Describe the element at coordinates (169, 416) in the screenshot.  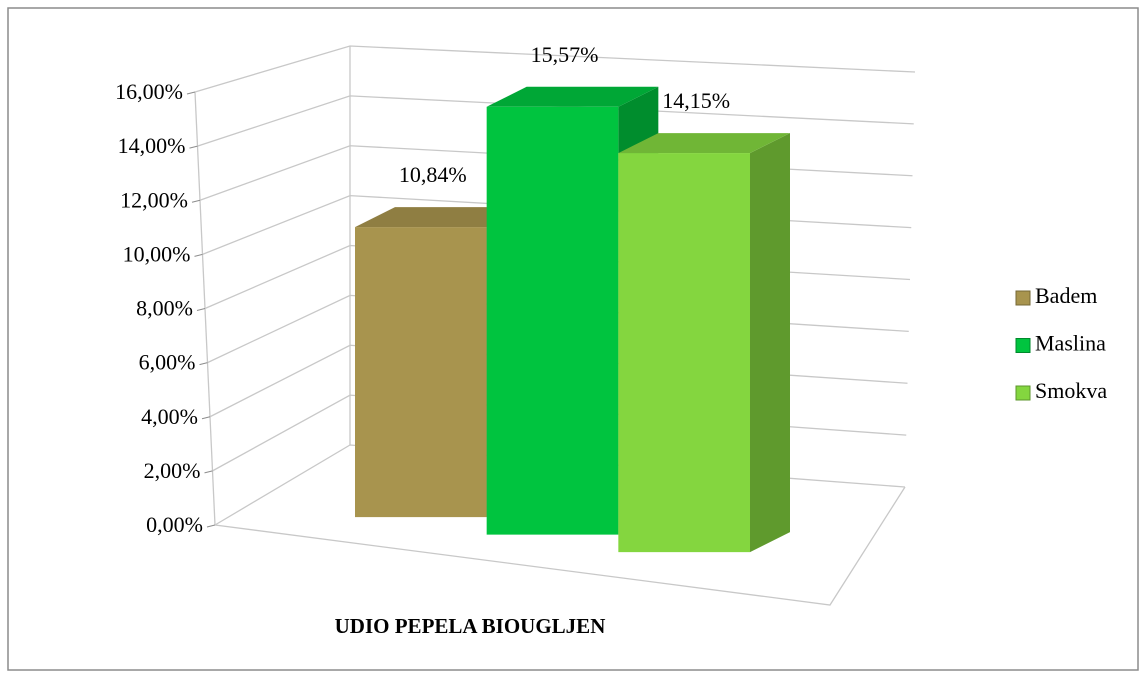
I see `y-tick-label: 4,00%` at that location.